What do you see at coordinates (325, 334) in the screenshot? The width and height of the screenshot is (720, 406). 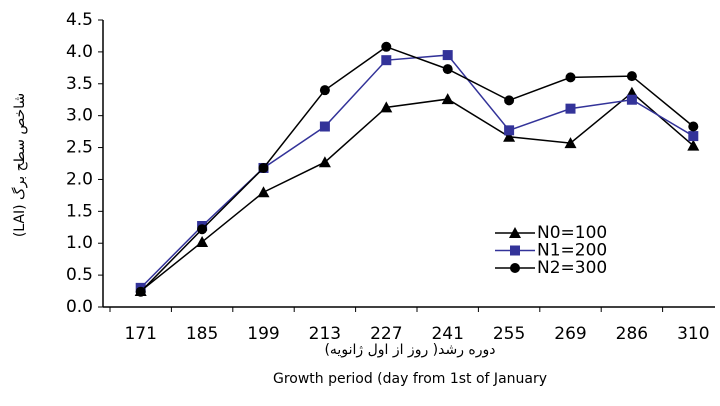 I see `x-tick-label: 213` at bounding box center [325, 334].